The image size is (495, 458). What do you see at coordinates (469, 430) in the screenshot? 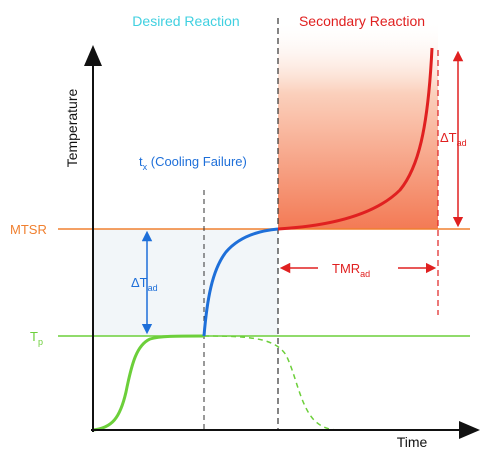
I see `x-axis-arrow` at bounding box center [469, 430].